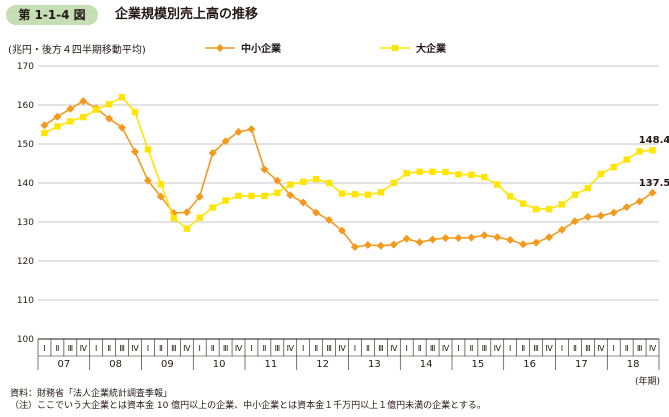 This screenshot has height=417, width=669. What do you see at coordinates (529, 364) in the screenshot?
I see `year-label: 16` at bounding box center [529, 364].